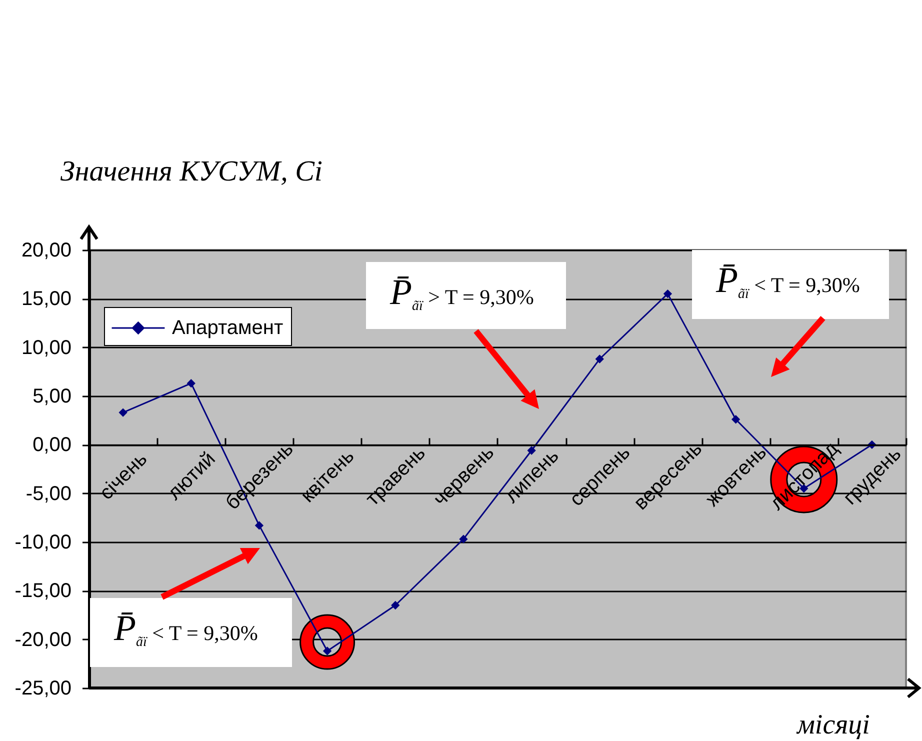 The image size is (922, 741). Describe the element at coordinates (43, 639) in the screenshot. I see `y-tick-label: -20,00` at that location.